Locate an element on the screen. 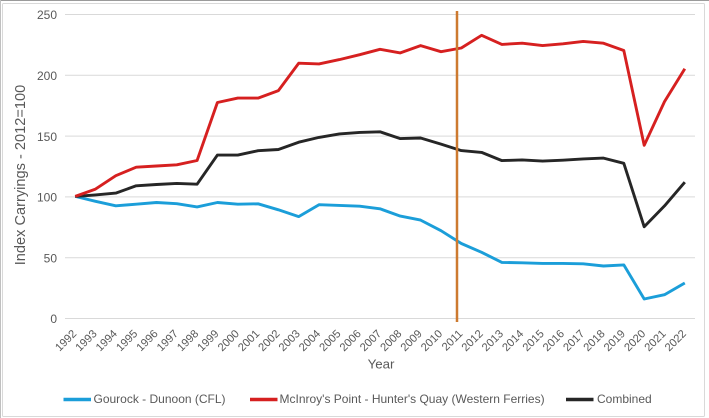 Image resolution: width=709 pixels, height=418 pixels. svg-text: 0 is located at coordinates (53, 319).